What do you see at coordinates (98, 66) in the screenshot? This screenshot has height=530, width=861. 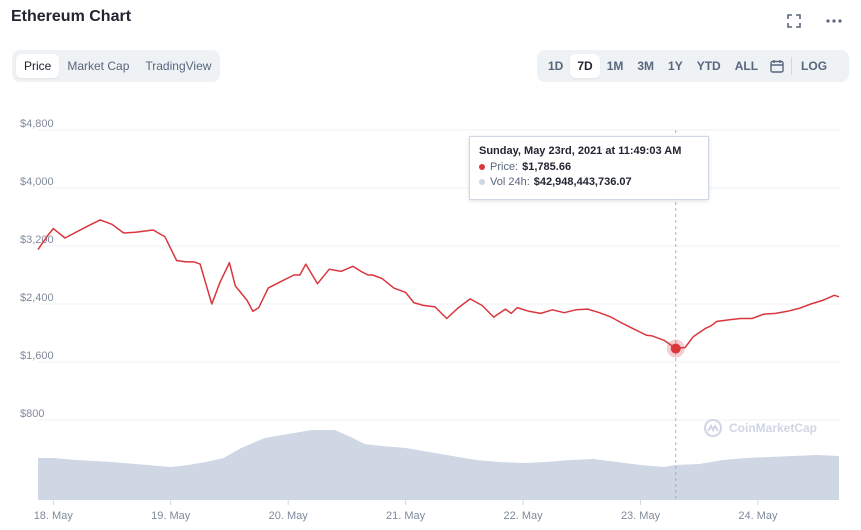 I see `tab-market-cap: Market Cap` at bounding box center [98, 66].